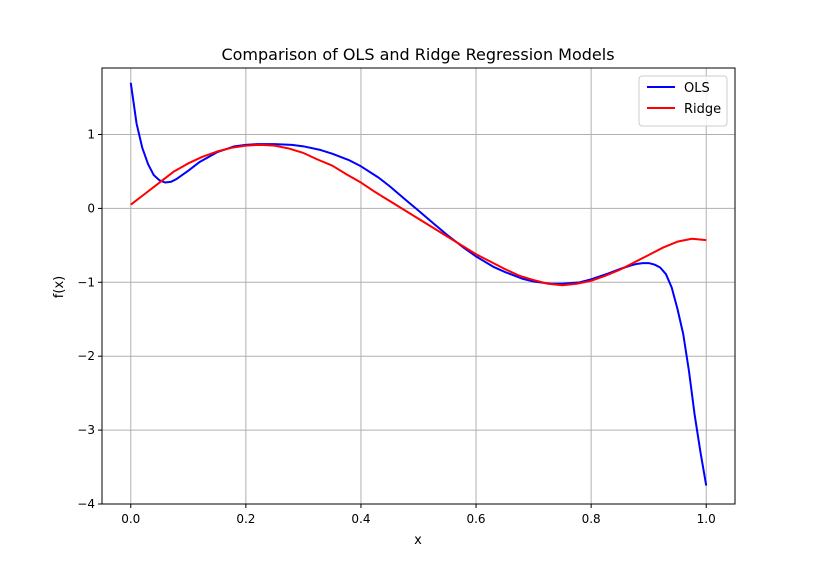 The width and height of the screenshot is (817, 566). What do you see at coordinates (86, 282) in the screenshot?
I see `y-tick-label: −1` at bounding box center [86, 282].